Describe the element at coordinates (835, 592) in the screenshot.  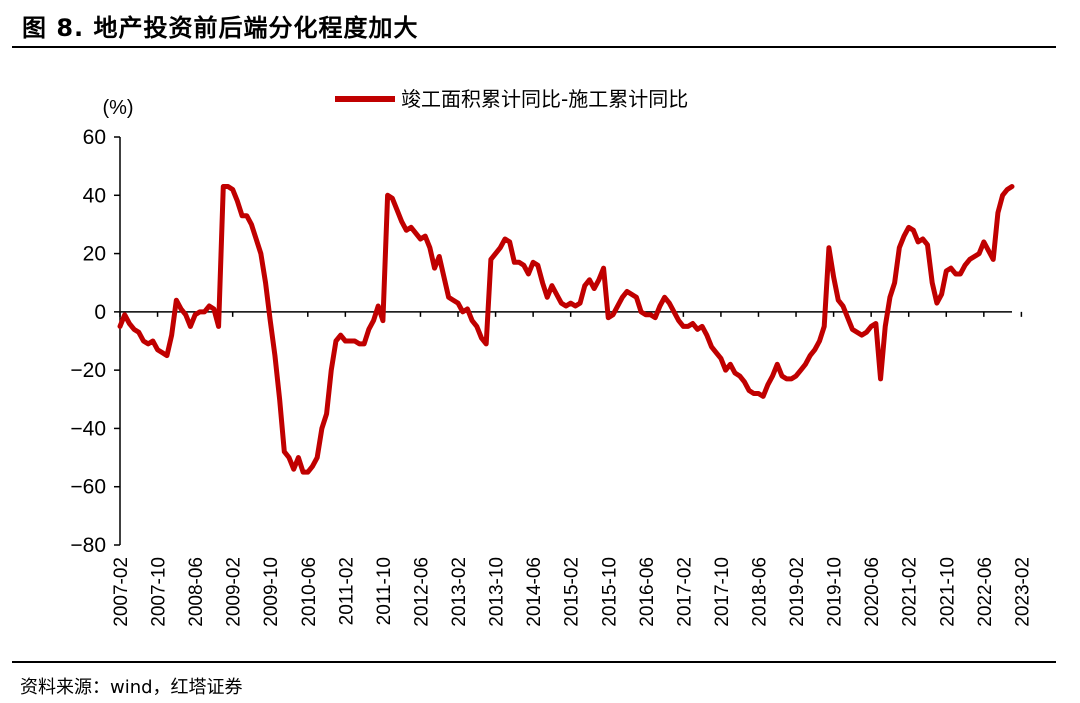
I see `x-tick-label: 2019-10` at that location.